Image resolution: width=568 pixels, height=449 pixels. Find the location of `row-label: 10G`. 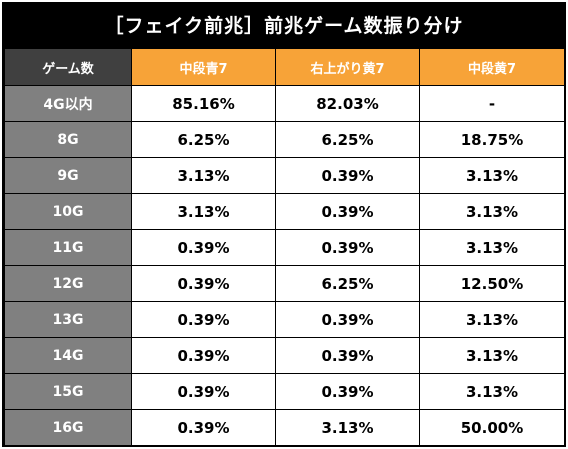

row-label: 10G is located at coordinates (68, 211).